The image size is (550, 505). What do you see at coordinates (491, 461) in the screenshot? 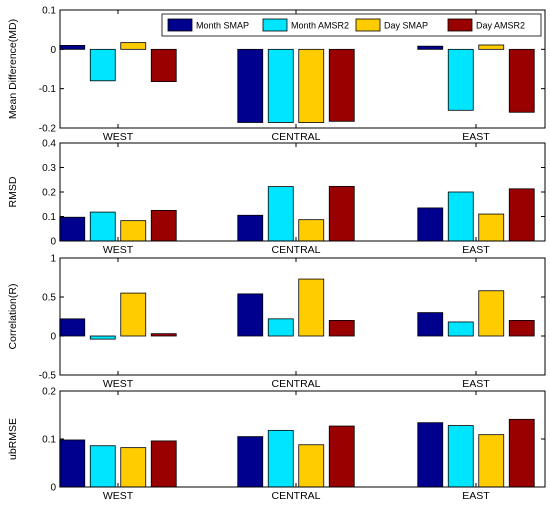
I see `bar-p3-east-s2` at bounding box center [491, 461].